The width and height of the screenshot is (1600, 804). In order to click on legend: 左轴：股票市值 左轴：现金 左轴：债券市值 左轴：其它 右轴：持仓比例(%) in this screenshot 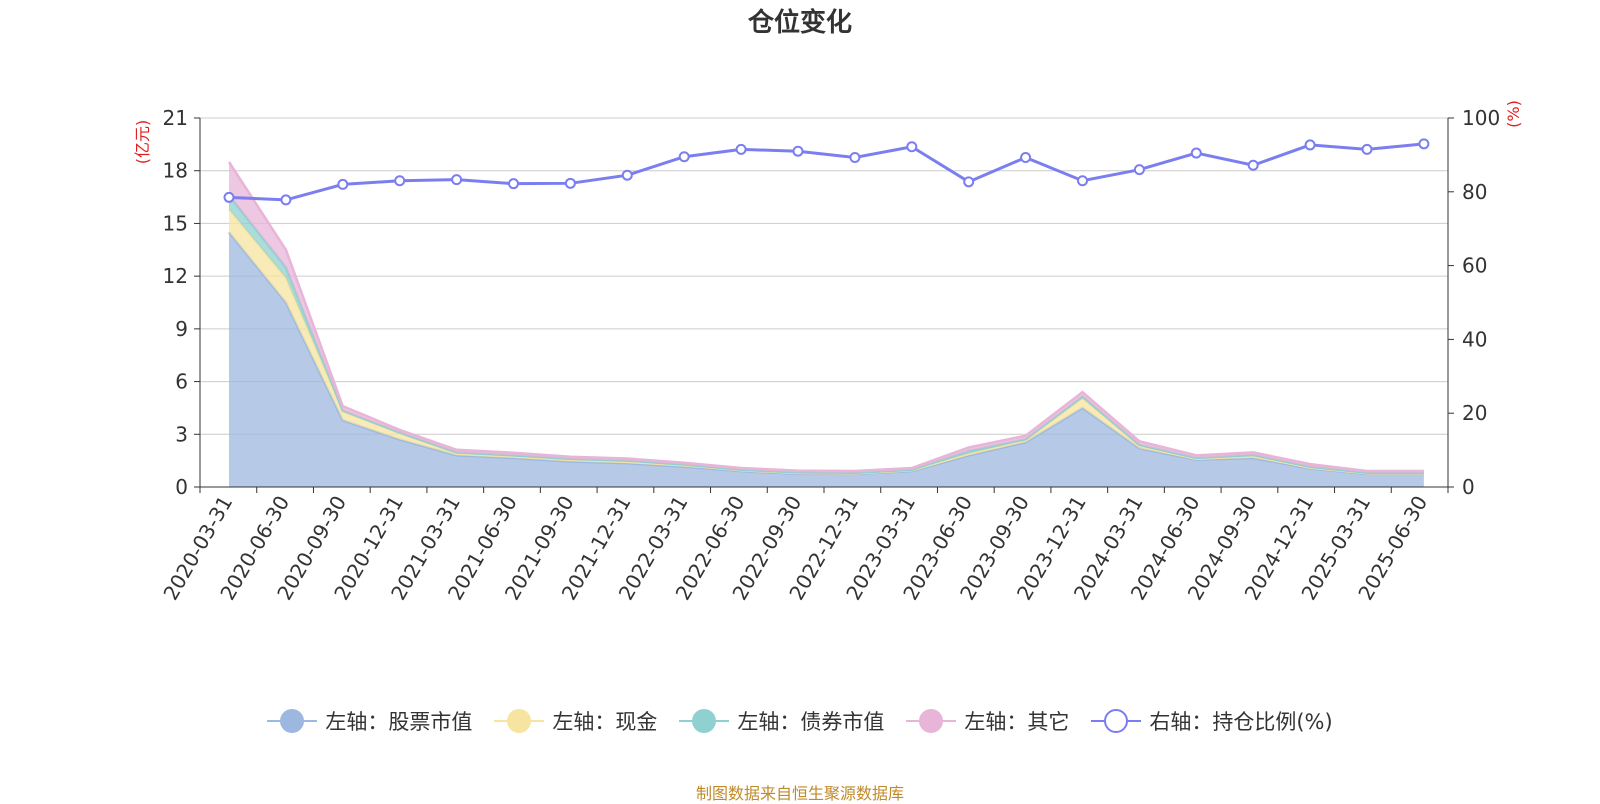, I will do `click(800, 721)`.